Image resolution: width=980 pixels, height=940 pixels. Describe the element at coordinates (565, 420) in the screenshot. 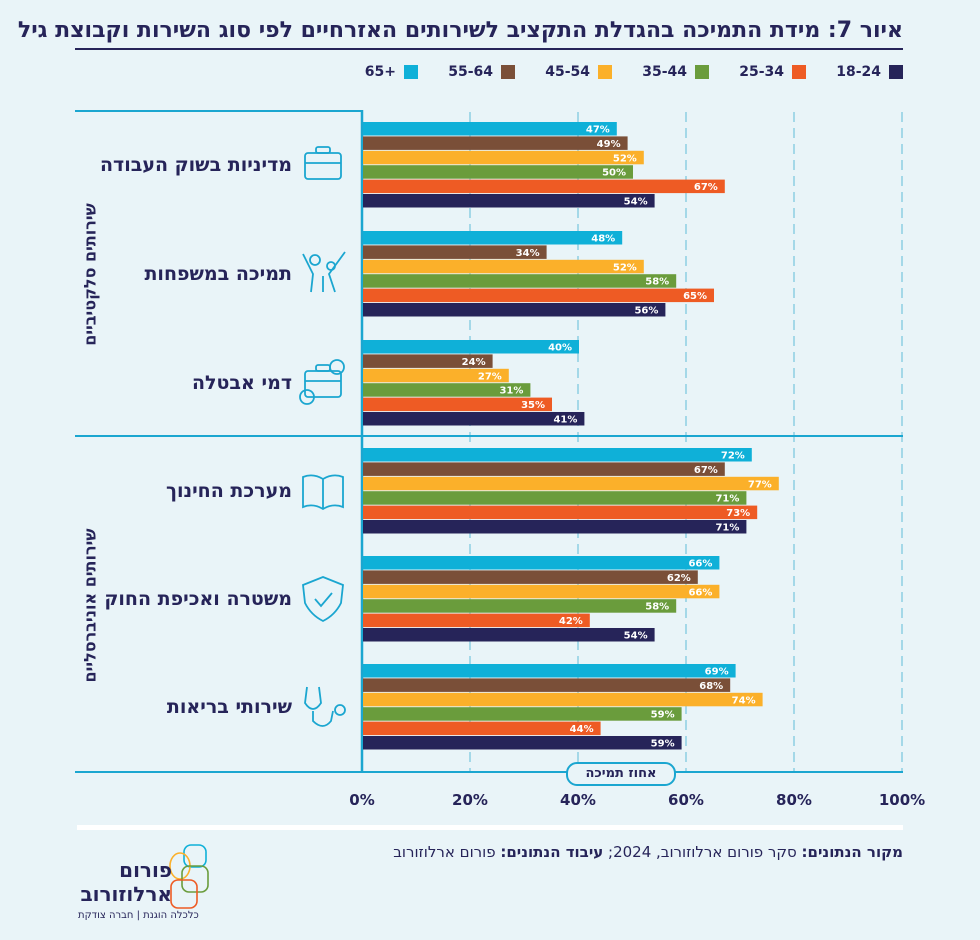

I see `data-label: 41%` at that location.